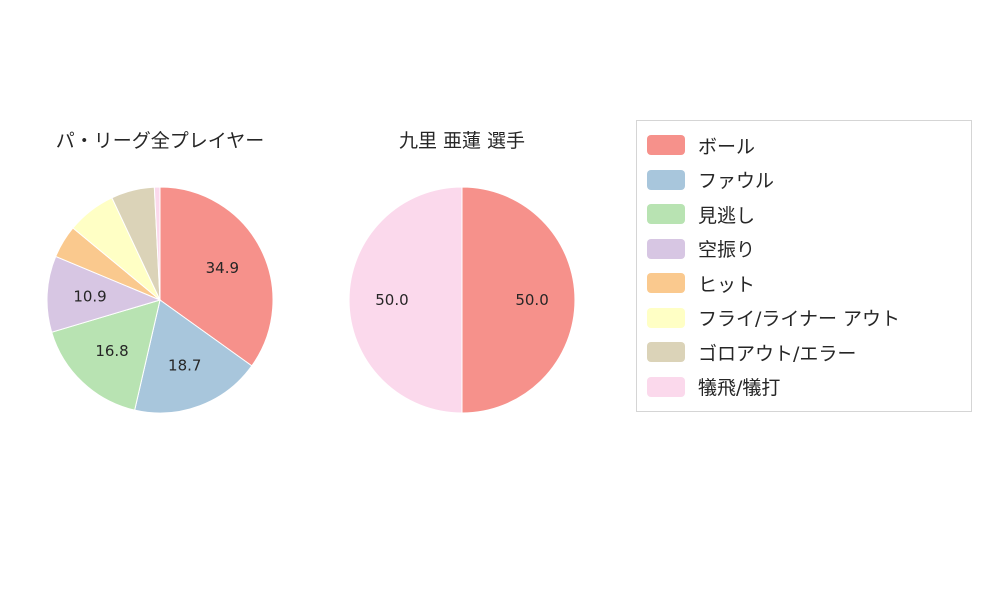 Image resolution: width=1000 pixels, height=600 pixels. I want to click on pie-slice-value-label: 18.7, so click(184, 366).